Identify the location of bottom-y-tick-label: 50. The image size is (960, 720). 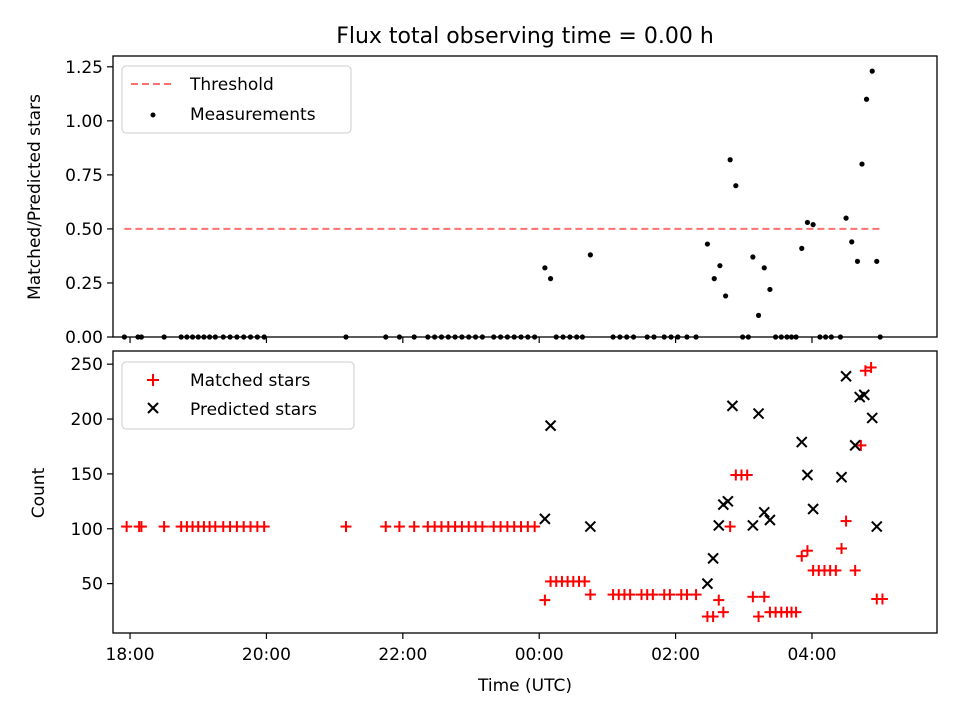
(92, 585).